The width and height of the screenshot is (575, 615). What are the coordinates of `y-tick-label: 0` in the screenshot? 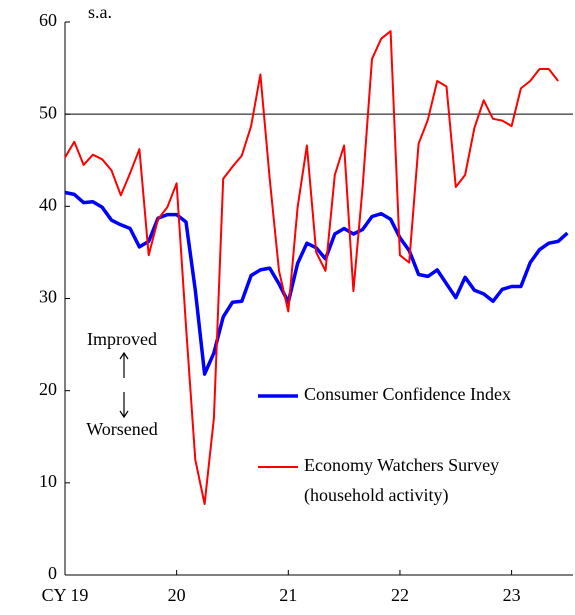 It's located at (52, 573).